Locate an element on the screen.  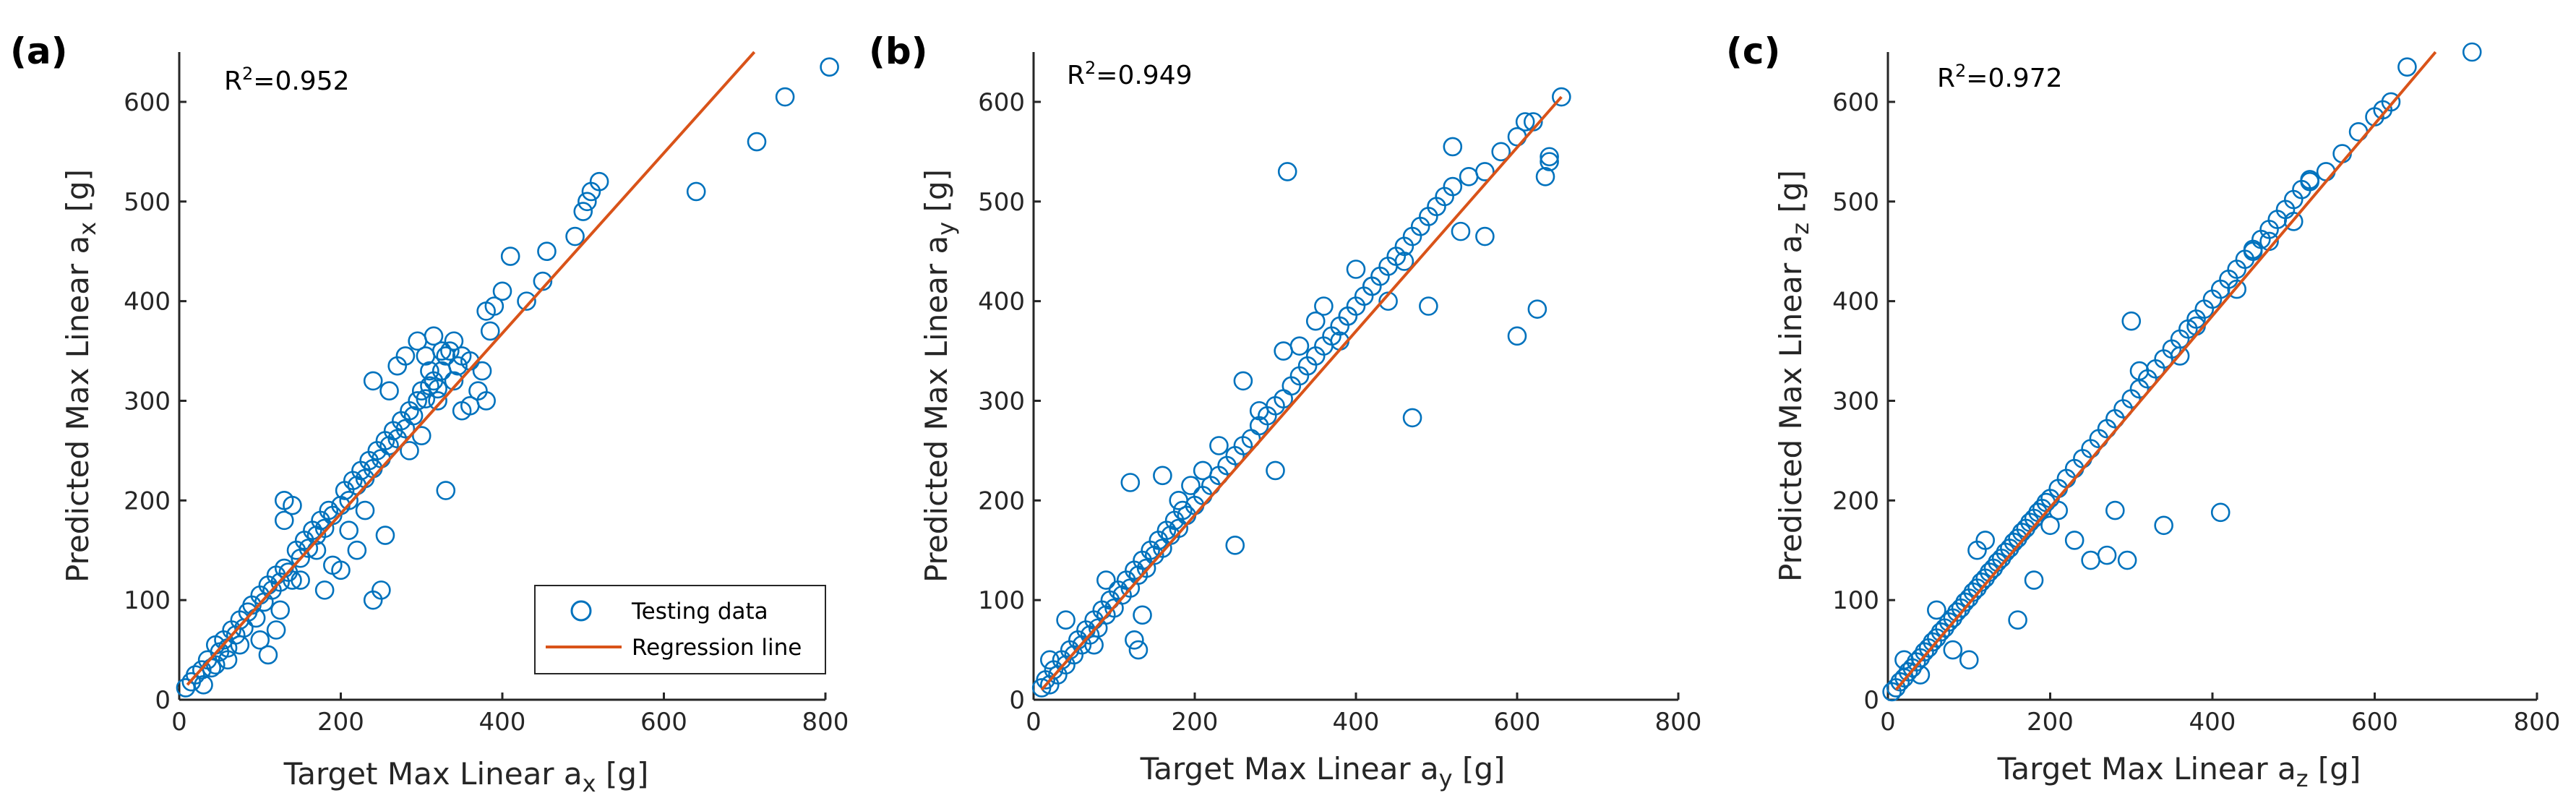
panel-b-label: (b) is located at coordinates (899, 51).